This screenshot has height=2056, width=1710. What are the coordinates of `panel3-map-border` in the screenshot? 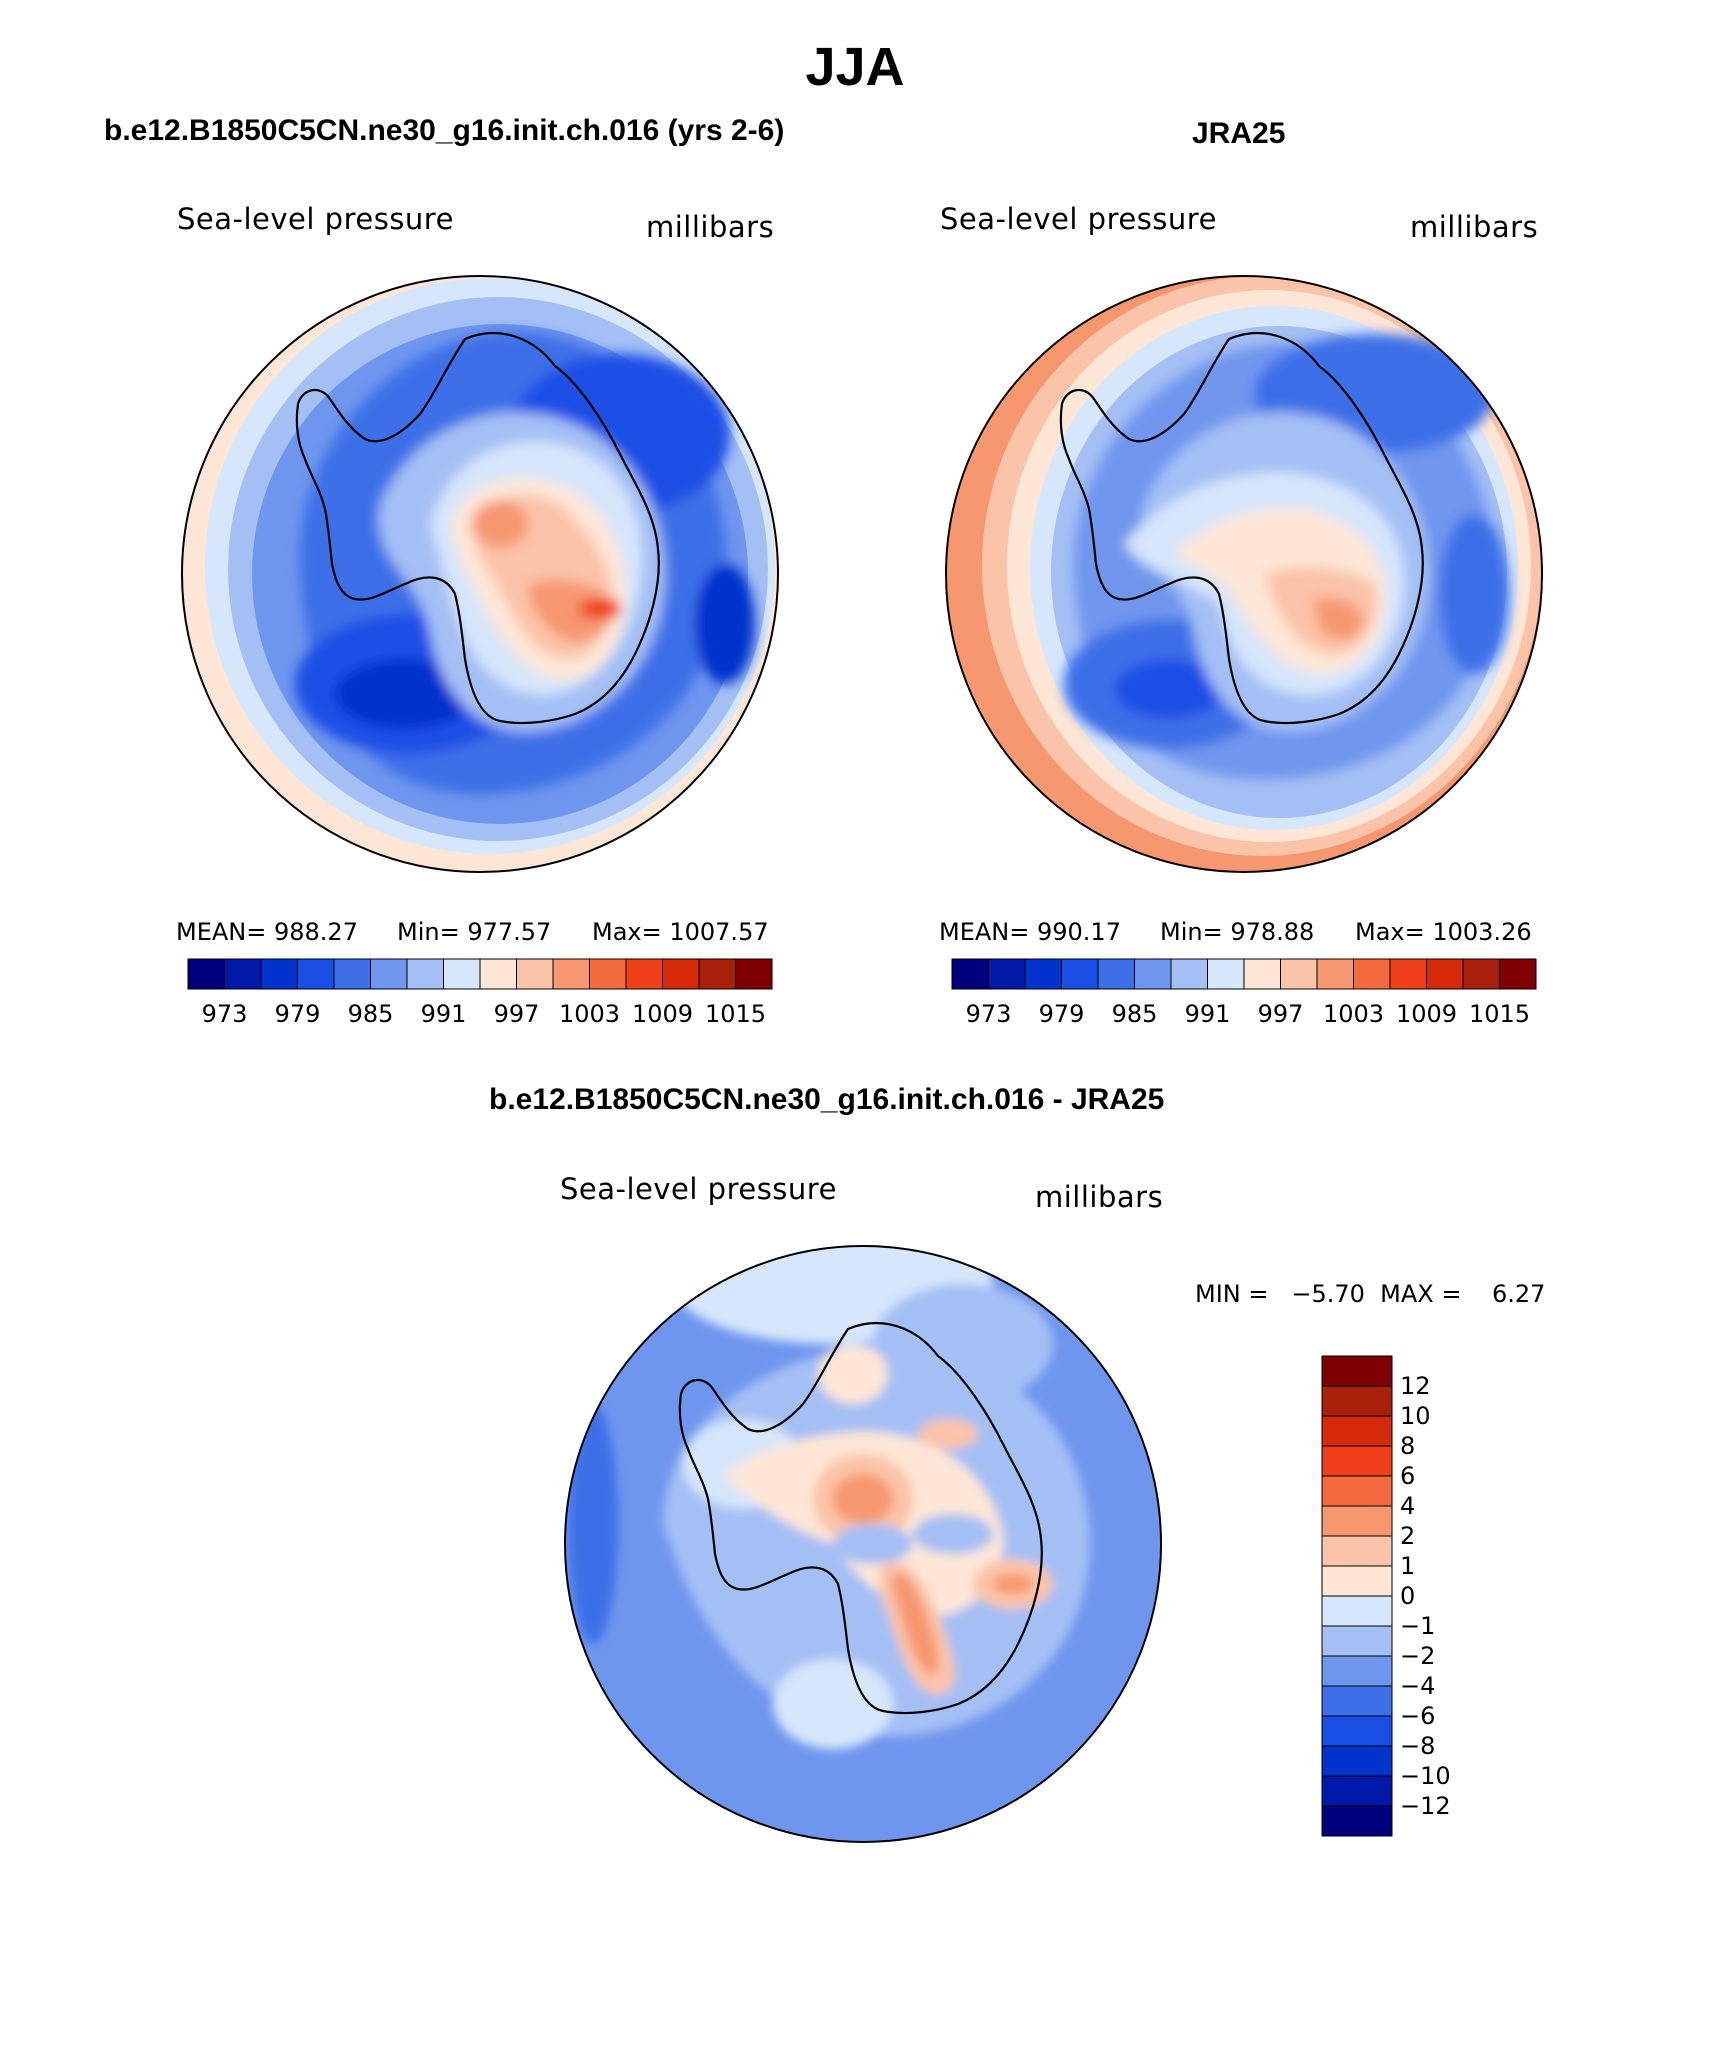 It's located at (863, 1544).